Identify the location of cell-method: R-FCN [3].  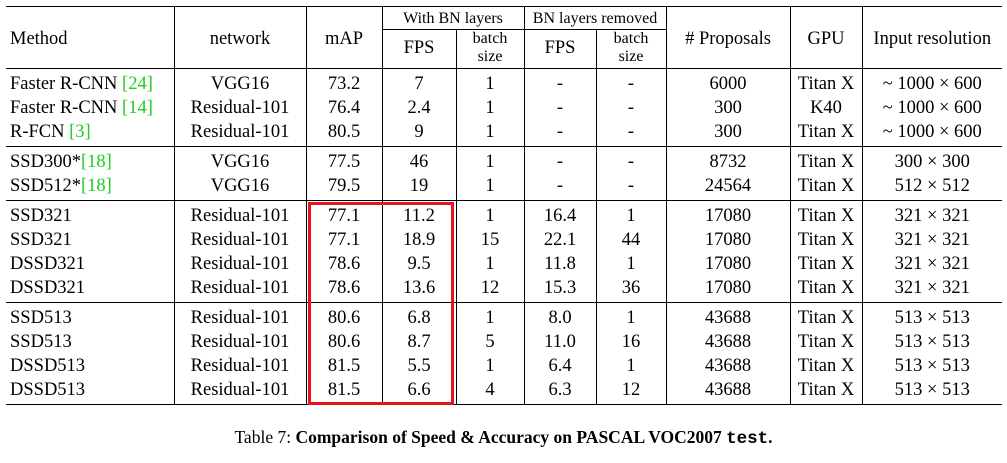
(90, 133).